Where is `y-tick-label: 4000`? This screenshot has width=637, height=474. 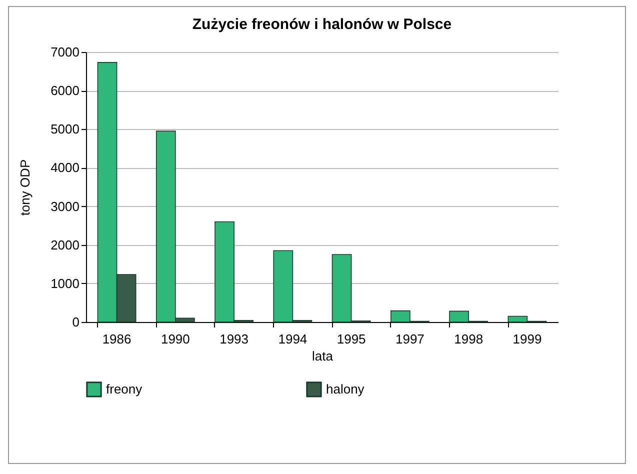 y-tick-label: 4000 is located at coordinates (65, 168).